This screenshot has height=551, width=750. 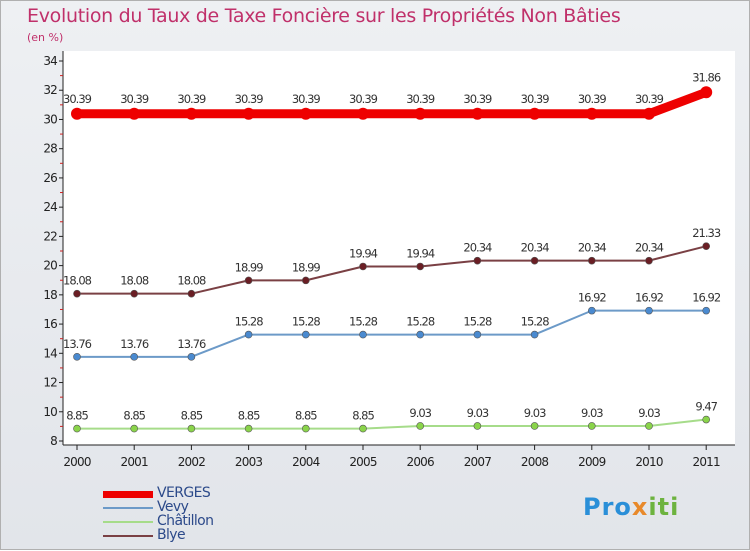 I want to click on legend-swatch-chatillon, so click(x=128, y=522).